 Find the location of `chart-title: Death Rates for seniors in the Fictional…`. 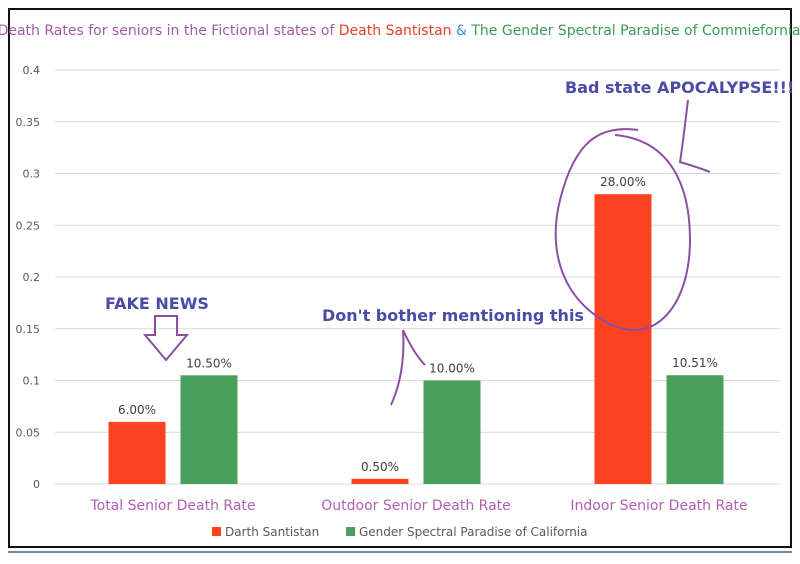

chart-title: Death Rates for seniors in the Fictional… is located at coordinates (400, 31).